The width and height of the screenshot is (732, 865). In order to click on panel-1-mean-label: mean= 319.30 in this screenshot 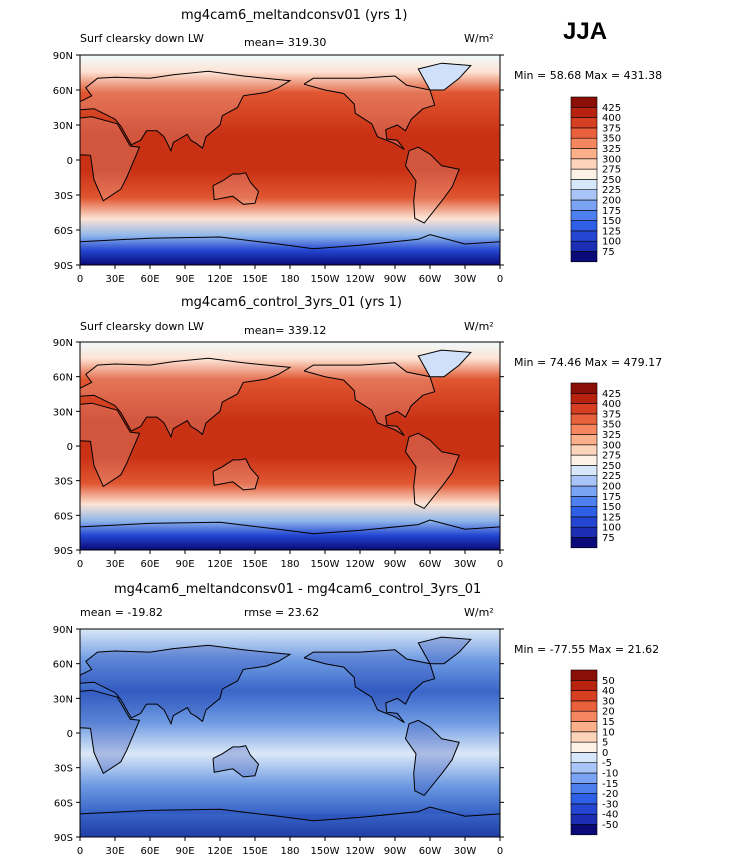, I will do `click(285, 42)`.